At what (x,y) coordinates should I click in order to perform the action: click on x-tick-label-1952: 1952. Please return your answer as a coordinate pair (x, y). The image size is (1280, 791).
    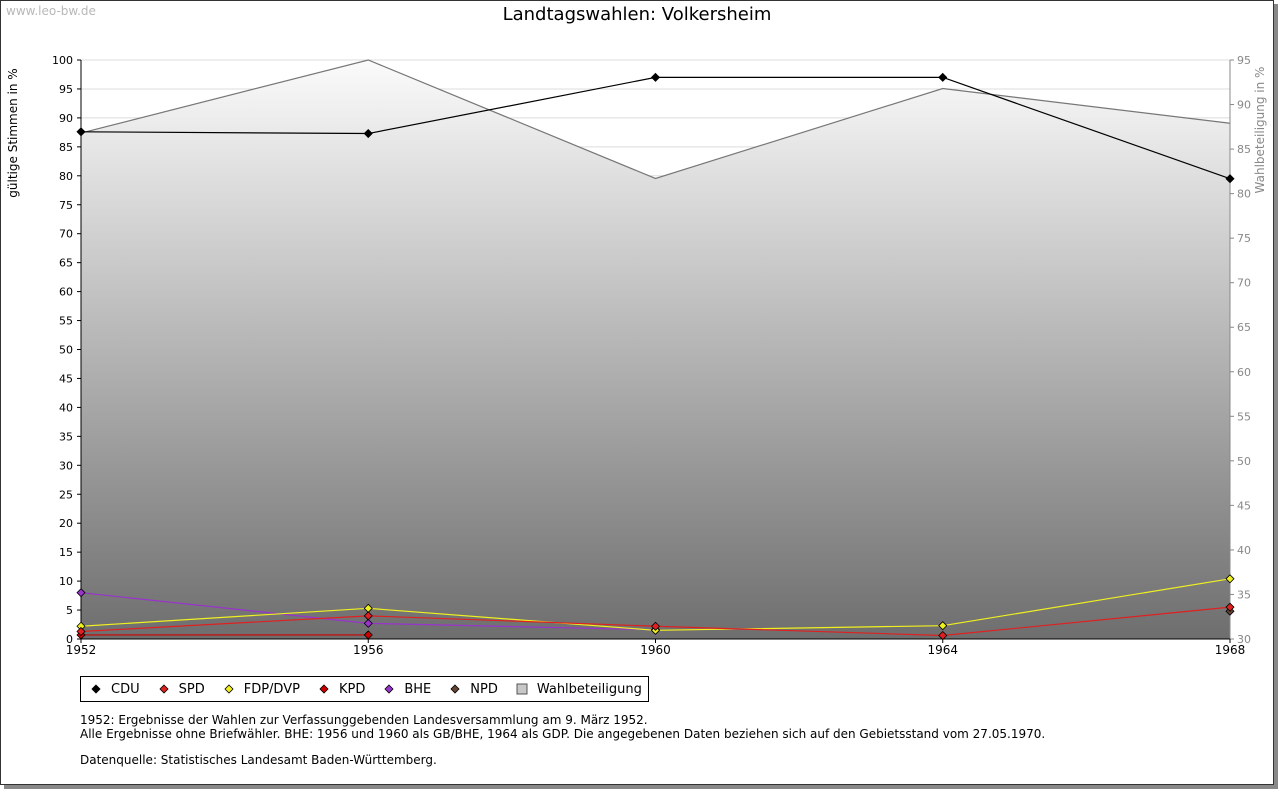
    Looking at the image, I should click on (81, 650).